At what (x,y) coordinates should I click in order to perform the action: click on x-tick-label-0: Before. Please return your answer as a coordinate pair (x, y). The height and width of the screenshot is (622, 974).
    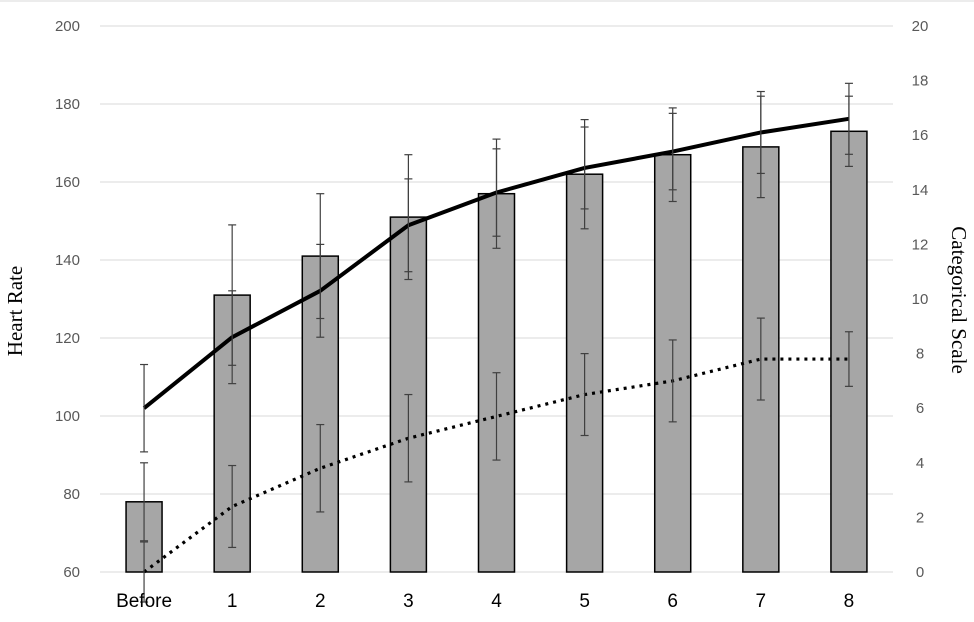
    Looking at the image, I should click on (144, 601).